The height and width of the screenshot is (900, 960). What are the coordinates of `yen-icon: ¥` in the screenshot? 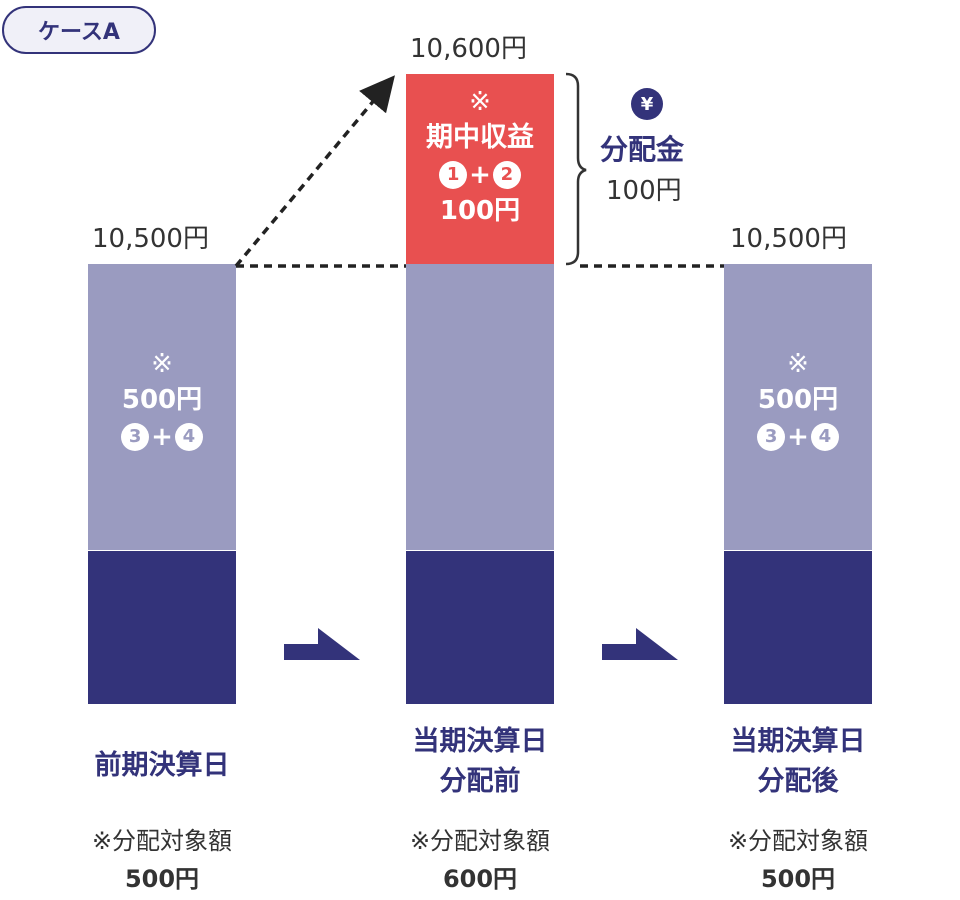 It's located at (647, 104).